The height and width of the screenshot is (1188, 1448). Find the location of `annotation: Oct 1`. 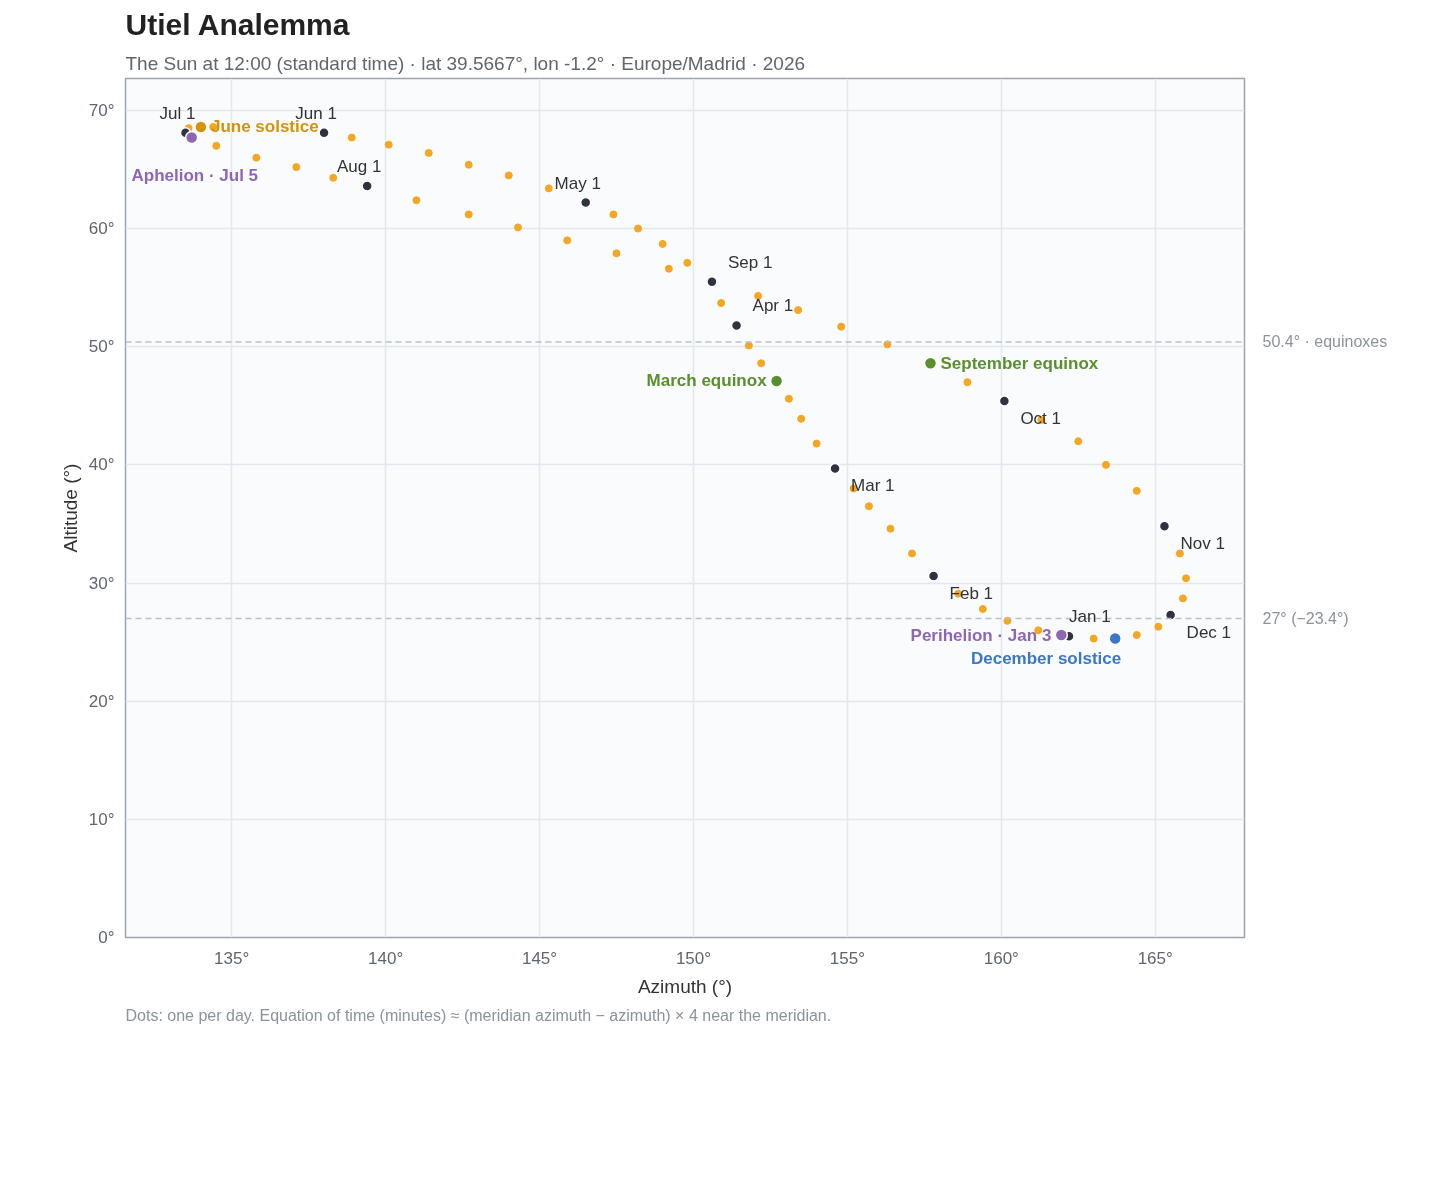

annotation: Oct 1 is located at coordinates (1041, 419).